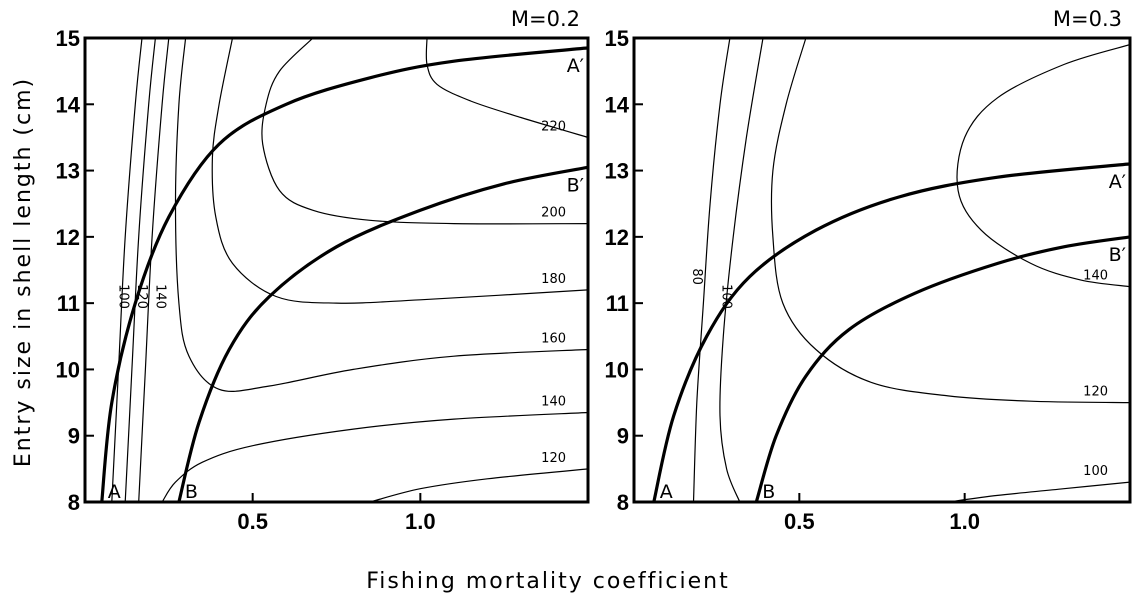  I want to click on contour-label-180: 180, so click(553, 279).